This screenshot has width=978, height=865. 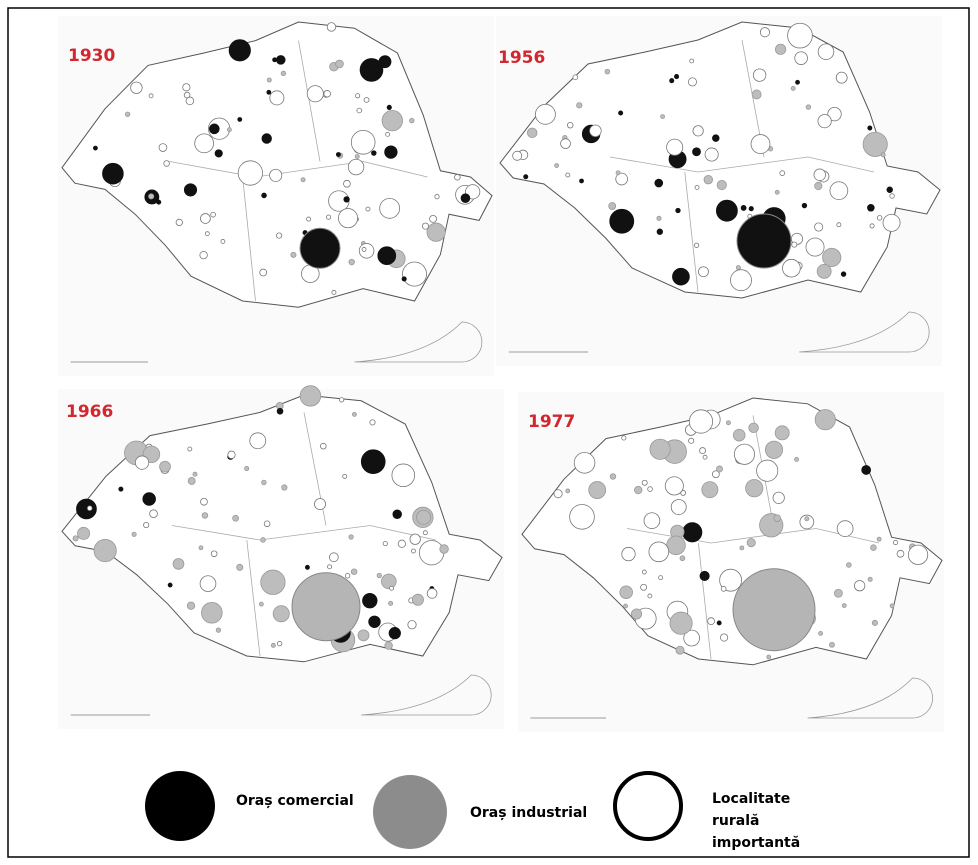 I want to click on legend-label: Localitate rurală importantă, so click(x=756, y=821).